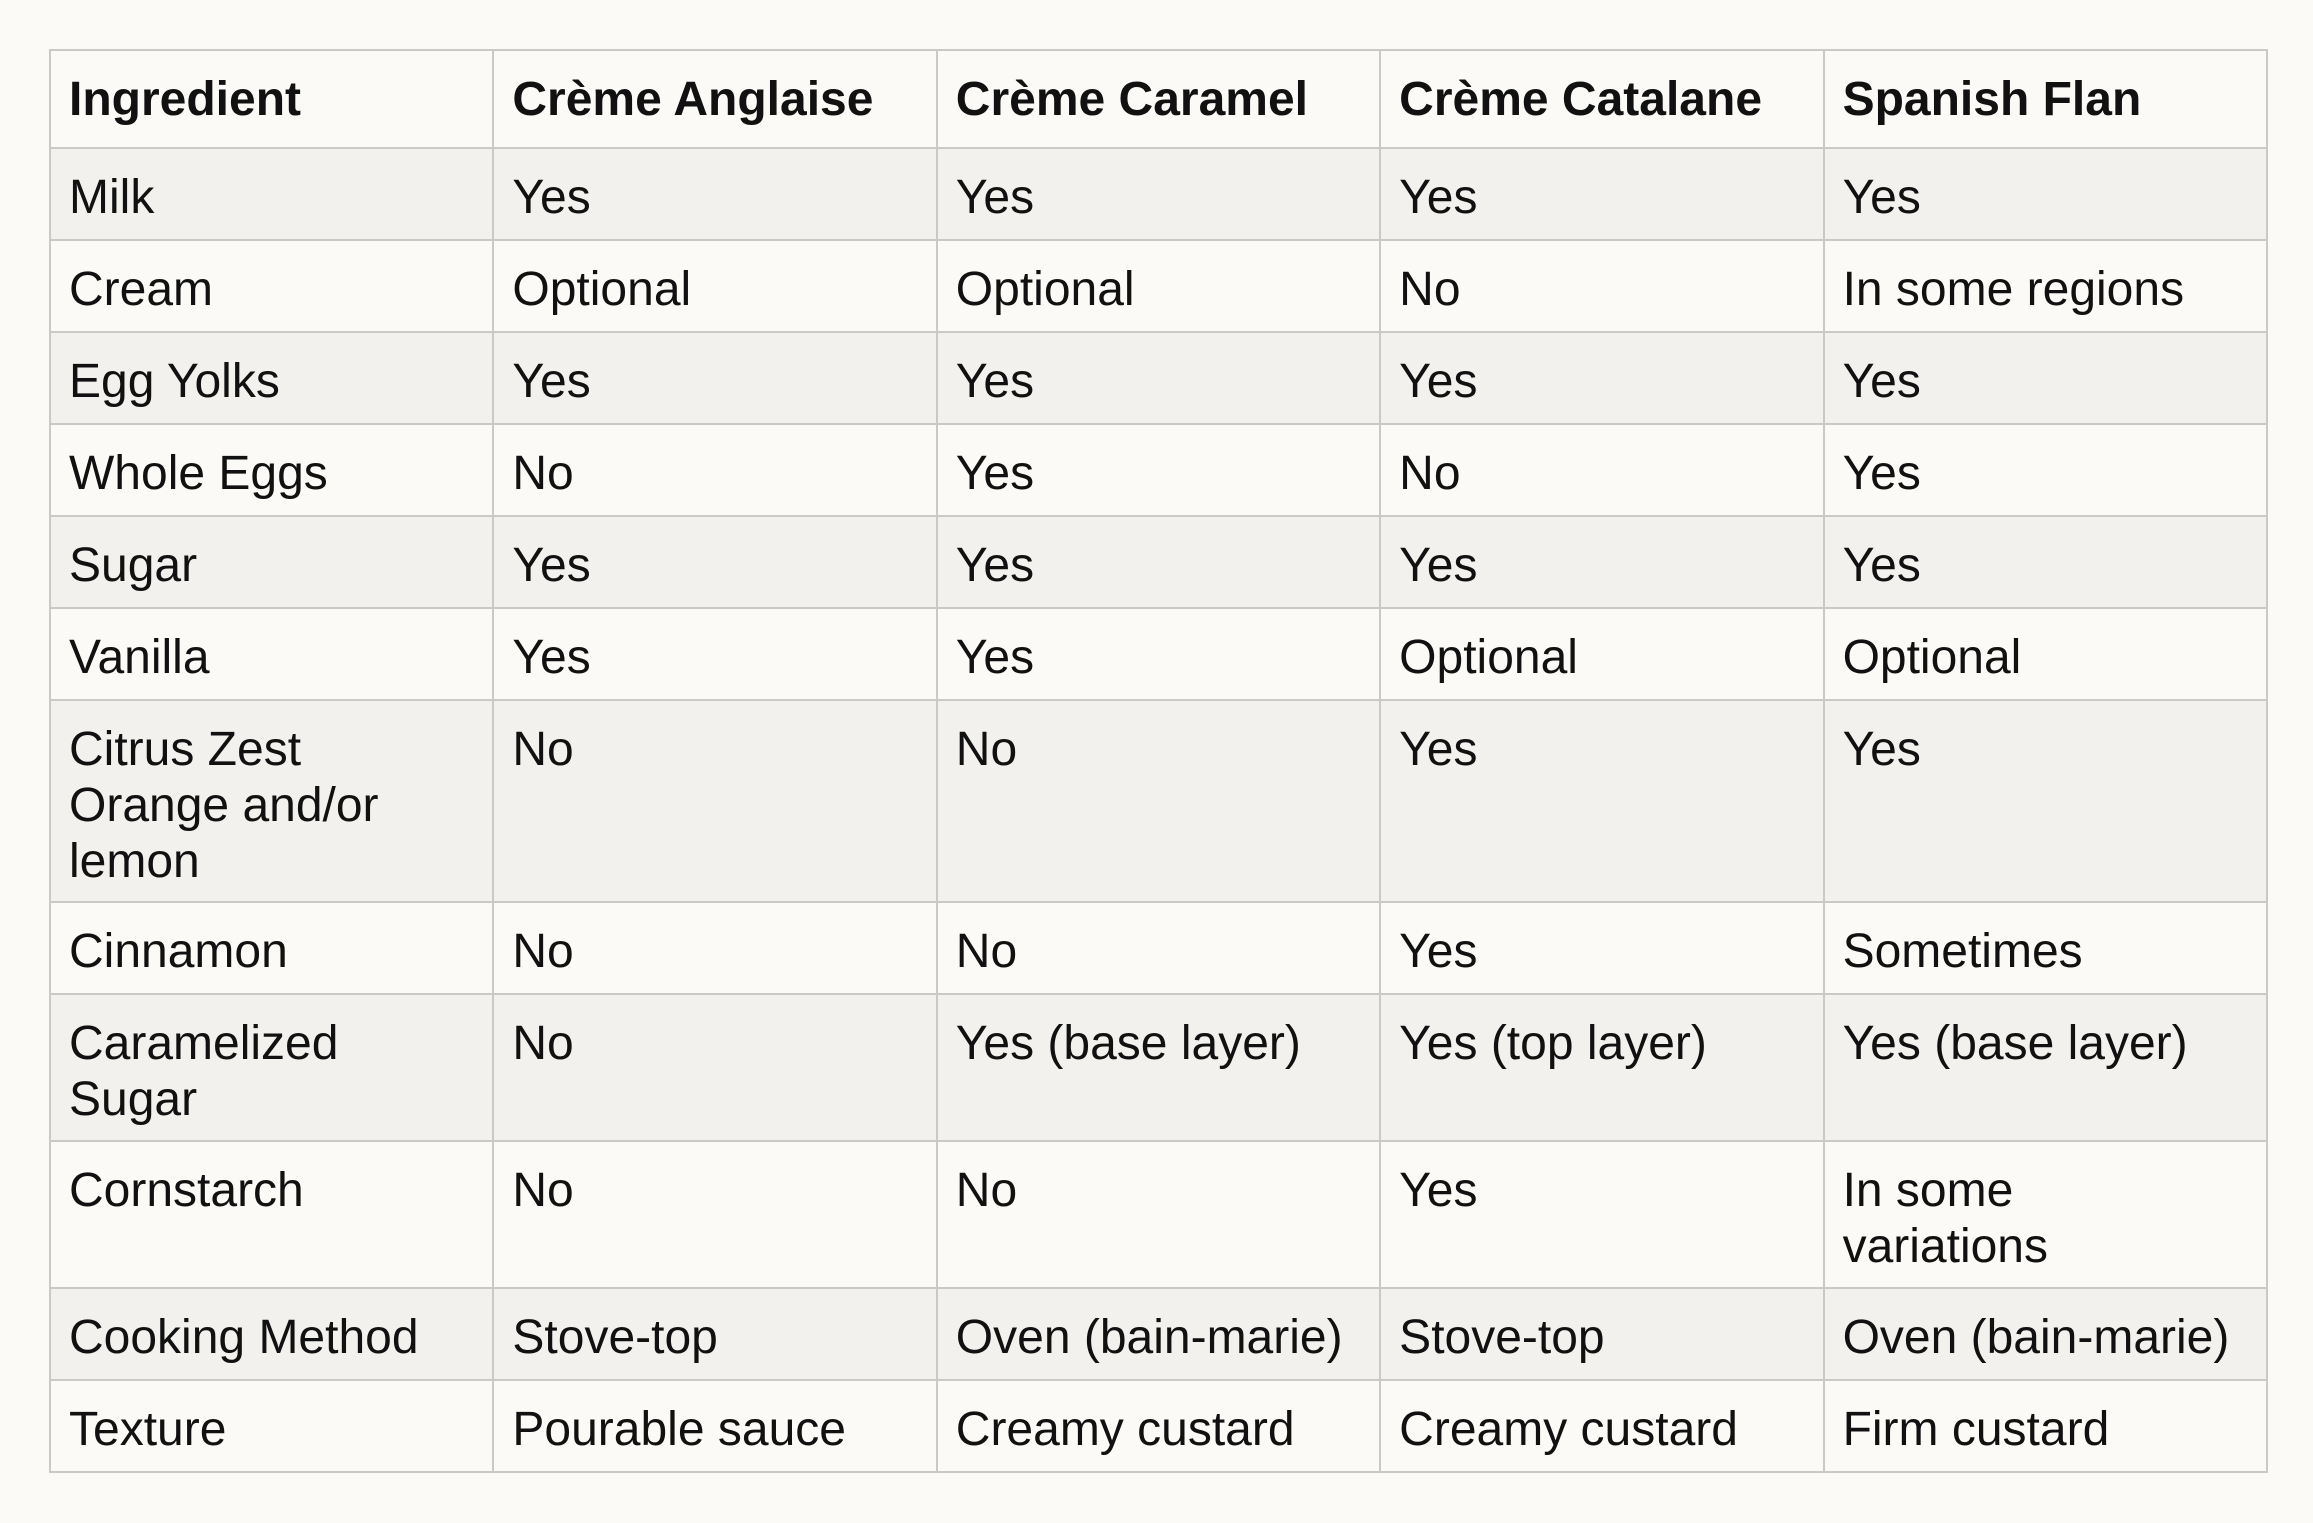  I want to click on table-row: Whole Eggs No Yes No Yes, so click(1158, 470).